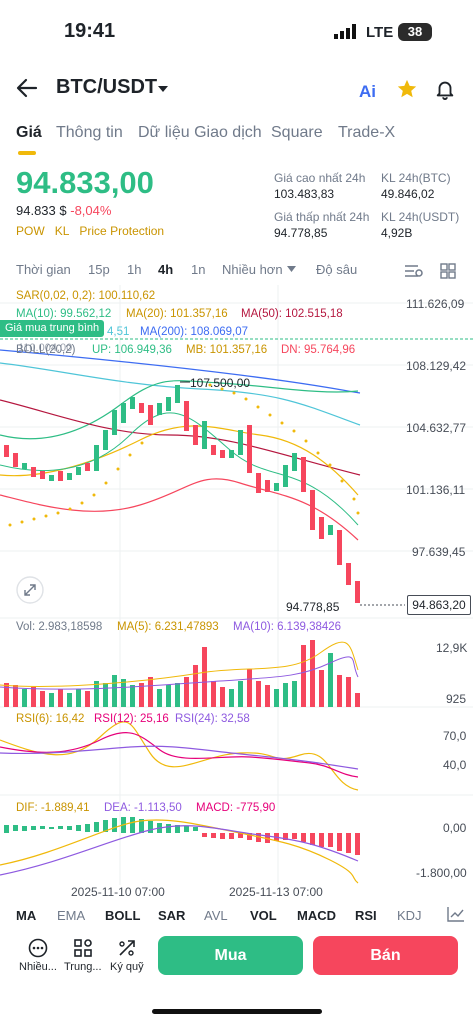  I want to click on ma50-label: MA(50): 102.515,18, so click(292, 314).